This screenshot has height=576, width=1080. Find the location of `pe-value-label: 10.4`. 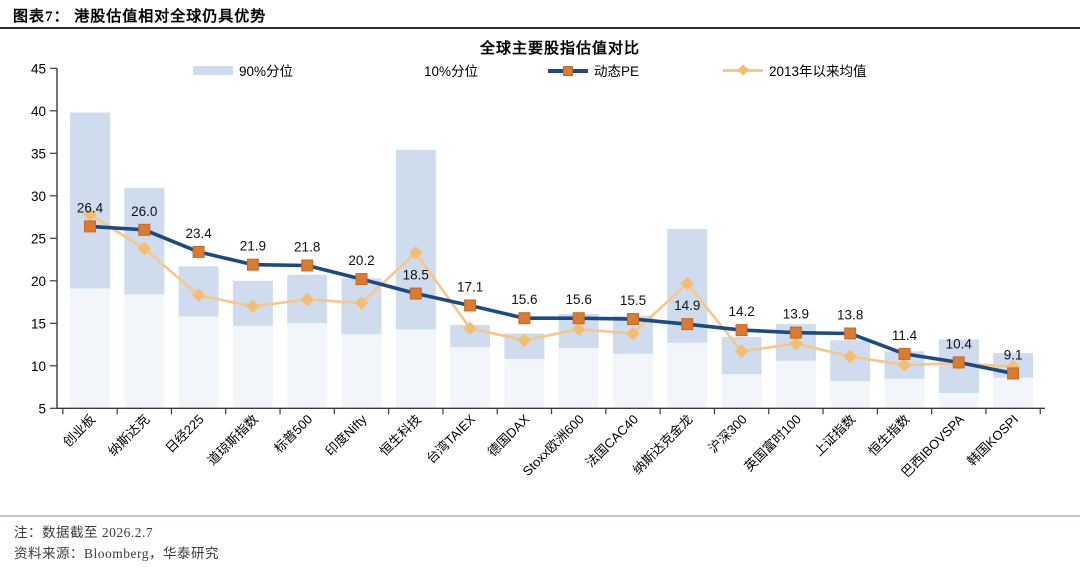

pe-value-label: 10.4 is located at coordinates (959, 343).